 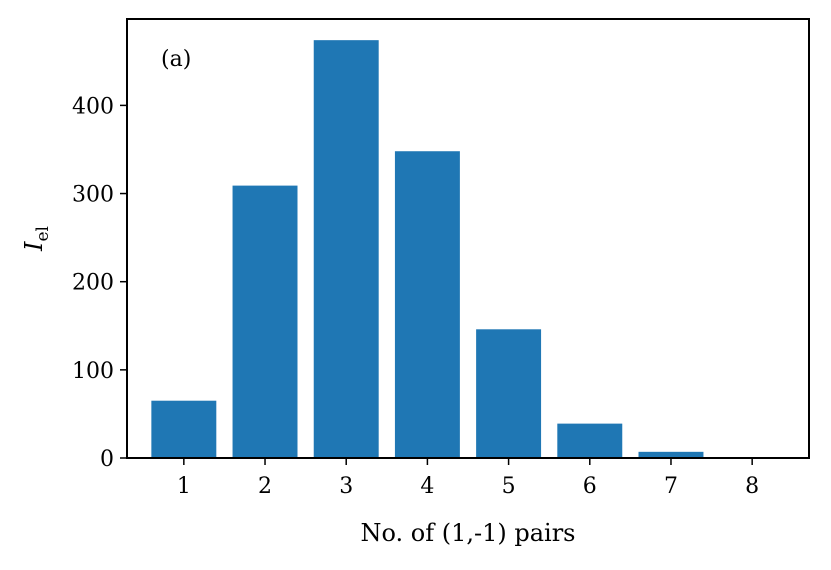 I want to click on x-axis-ticks: 1 2 3 4 5 6 7 8, so click(x=468, y=478).